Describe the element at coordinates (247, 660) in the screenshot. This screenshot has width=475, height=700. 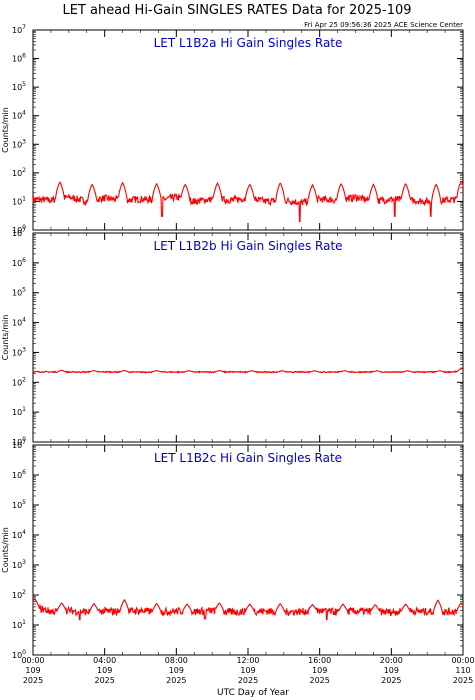
I see `x-tick-time: 12:00` at that location.